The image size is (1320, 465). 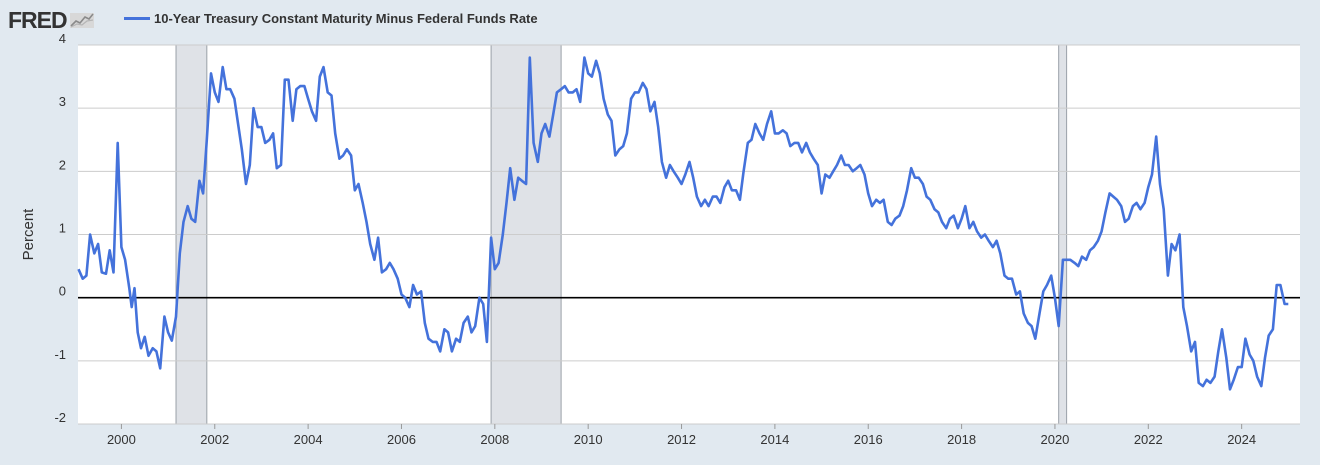 What do you see at coordinates (38, 20) in the screenshot?
I see `fred-logo-text: FRED` at bounding box center [38, 20].